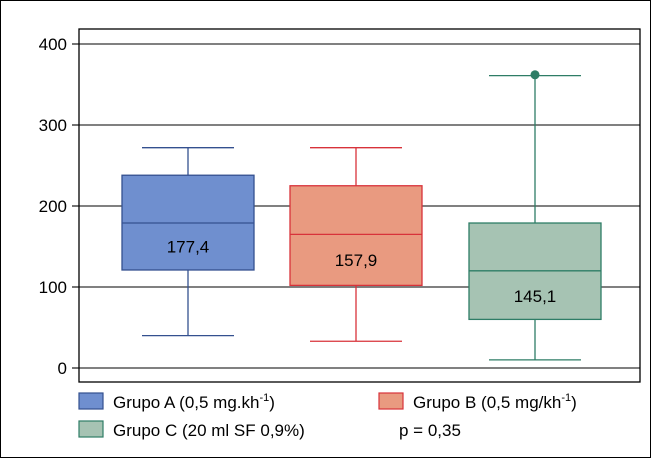 This screenshot has height=459, width=651. I want to click on y-tick-label-400: 400, so click(53, 44).